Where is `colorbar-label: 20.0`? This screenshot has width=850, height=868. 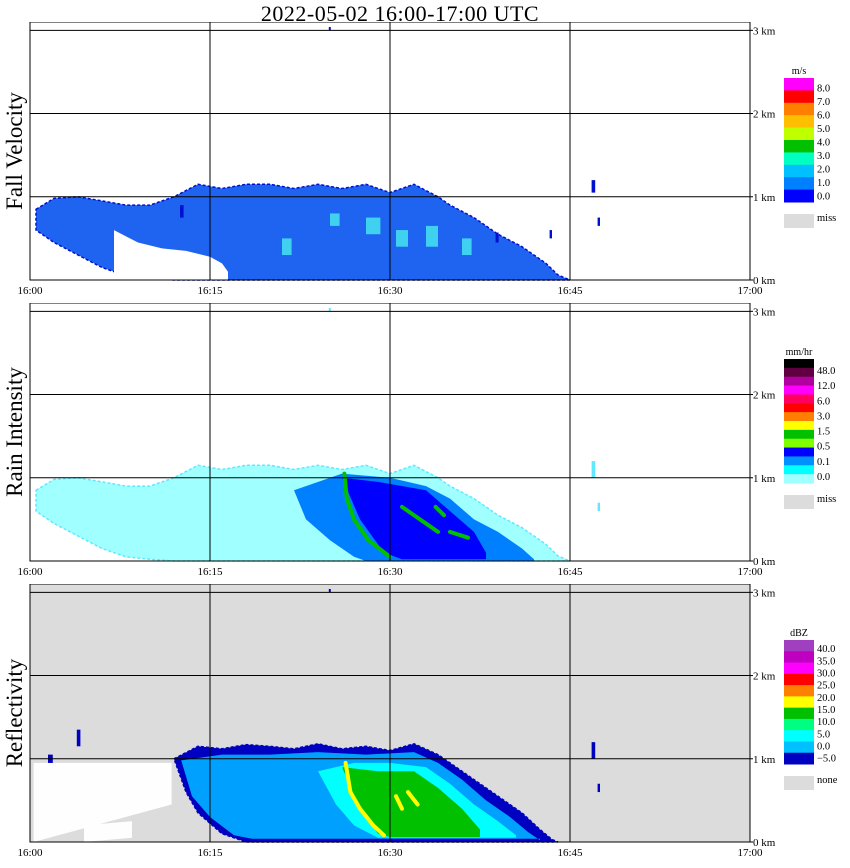
colorbar-label: 20.0 is located at coordinates (826, 698).